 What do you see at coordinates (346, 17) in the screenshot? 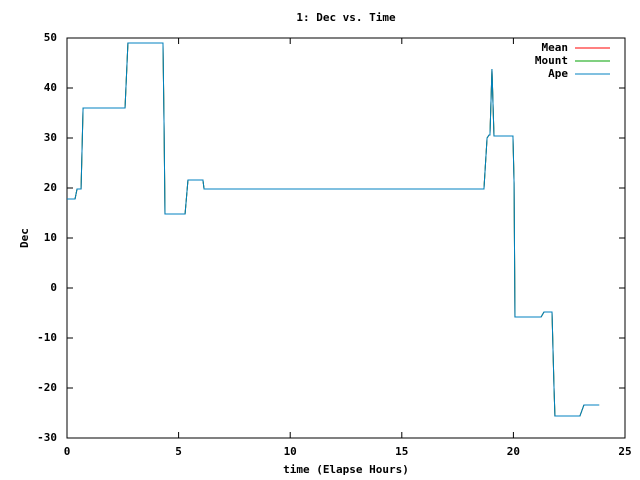
I see `chart-title: 1: Dec vs. Time` at bounding box center [346, 17].